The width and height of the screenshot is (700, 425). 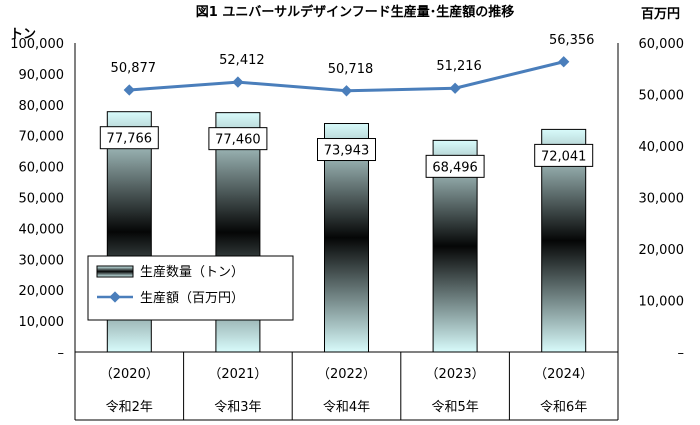 I want to click on right-tick-label: 40,000, so click(x=662, y=147).